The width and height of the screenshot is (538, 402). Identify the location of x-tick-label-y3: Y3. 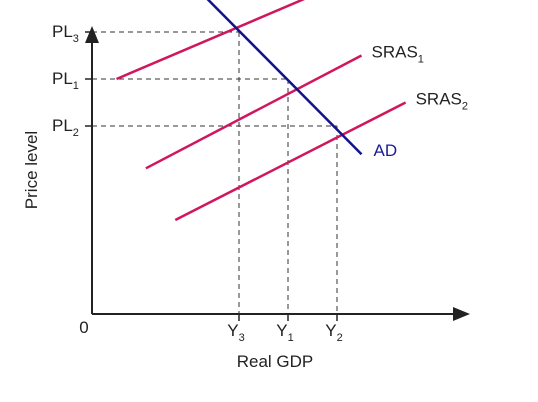
(235, 332).